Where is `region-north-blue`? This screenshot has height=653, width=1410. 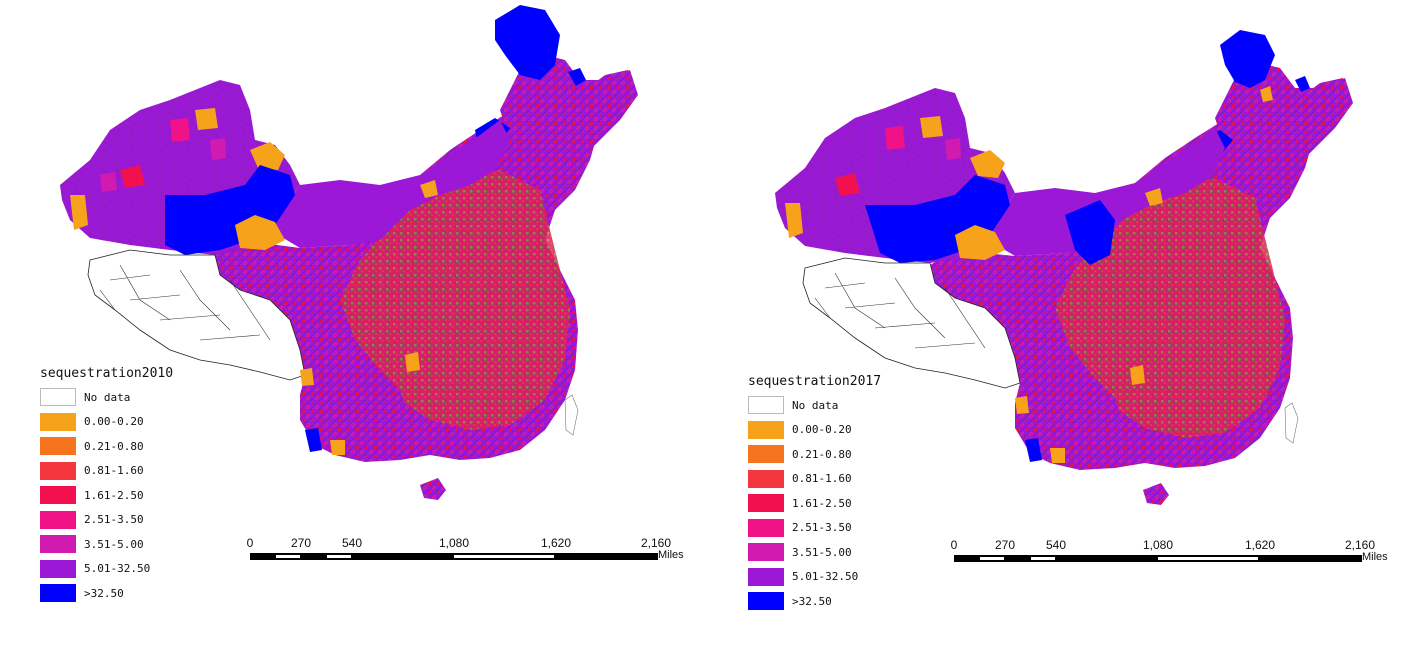
region-north-blue is located at coordinates (1090, 232).